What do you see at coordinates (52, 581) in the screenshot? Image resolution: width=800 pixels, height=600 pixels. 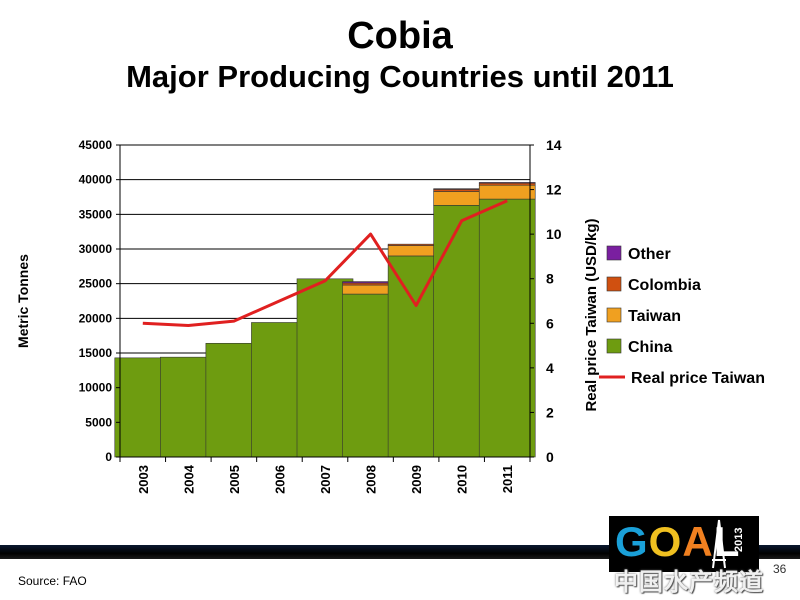 I see `source-note: Source: FAO` at bounding box center [52, 581].